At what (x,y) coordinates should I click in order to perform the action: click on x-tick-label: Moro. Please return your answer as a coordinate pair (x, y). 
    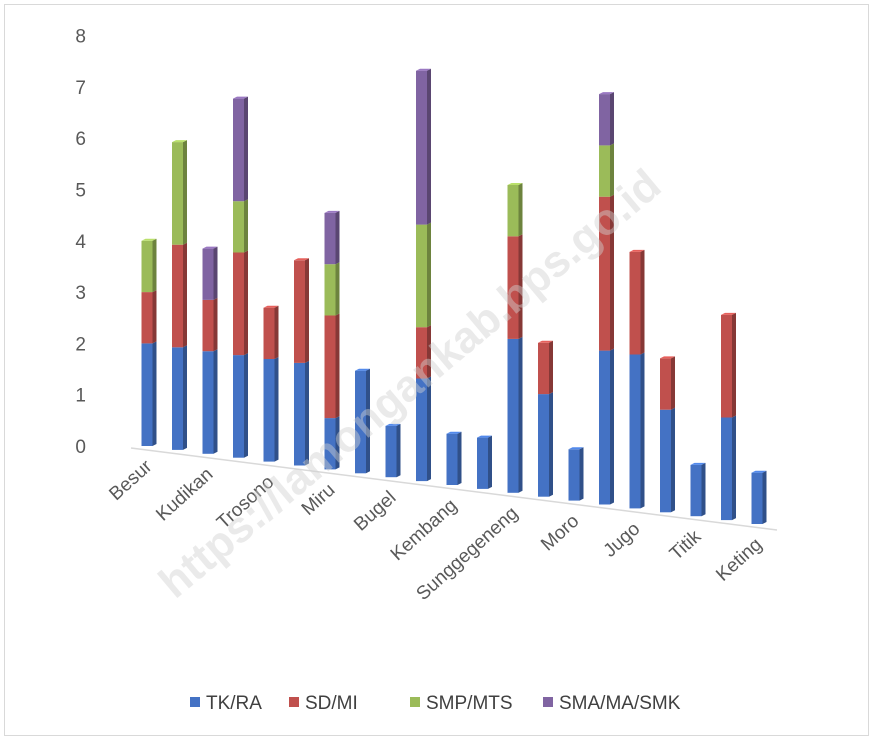
    Looking at the image, I should click on (560, 533).